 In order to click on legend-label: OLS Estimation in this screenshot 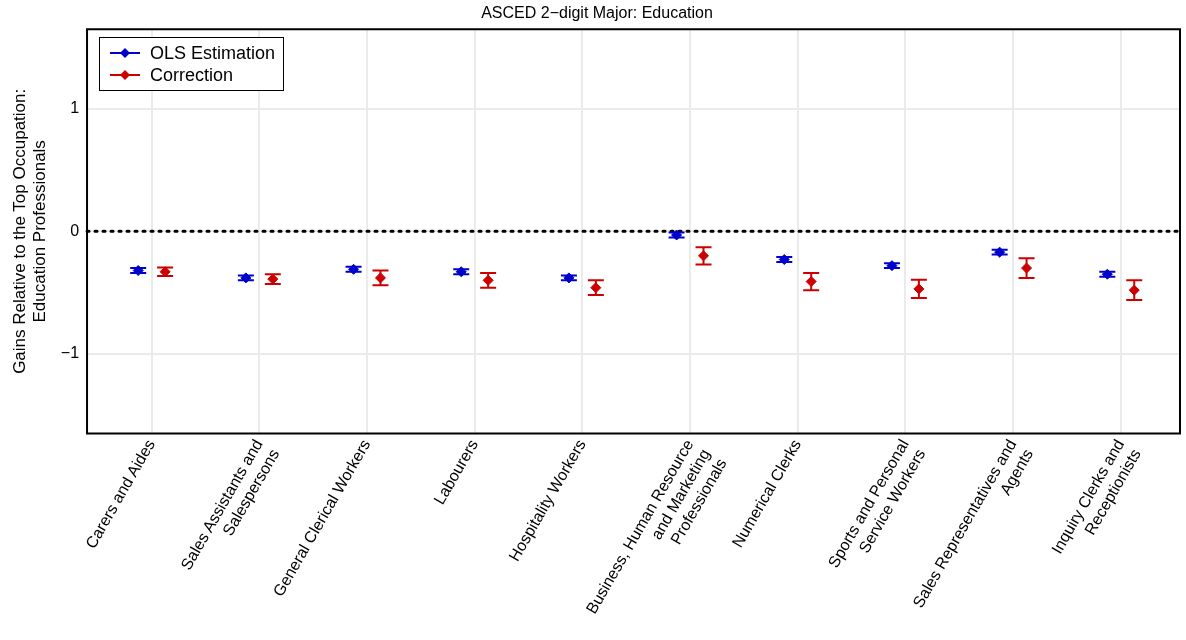, I will do `click(213, 53)`.